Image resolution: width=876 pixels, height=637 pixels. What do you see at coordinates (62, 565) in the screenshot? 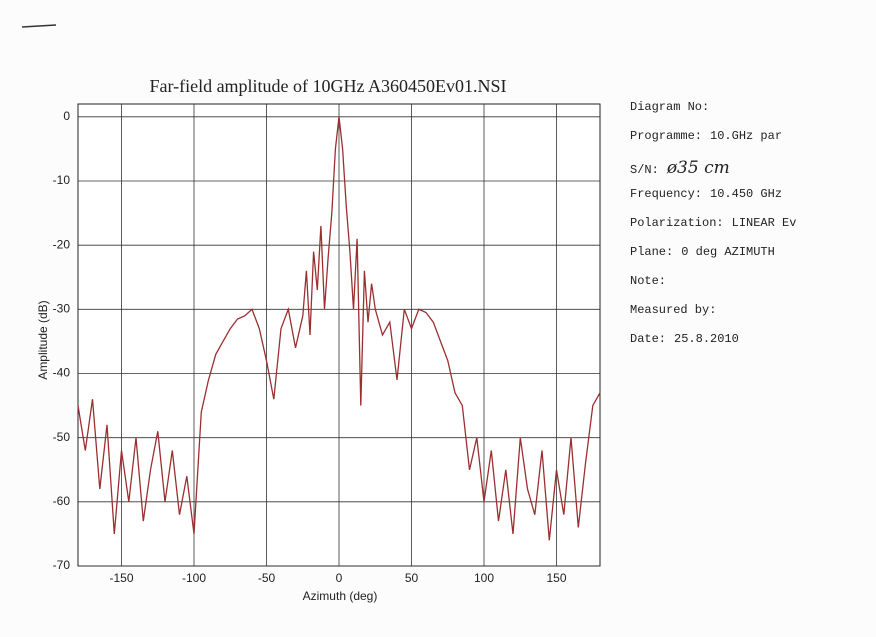
I see `y-tick-label: -70` at bounding box center [62, 565].